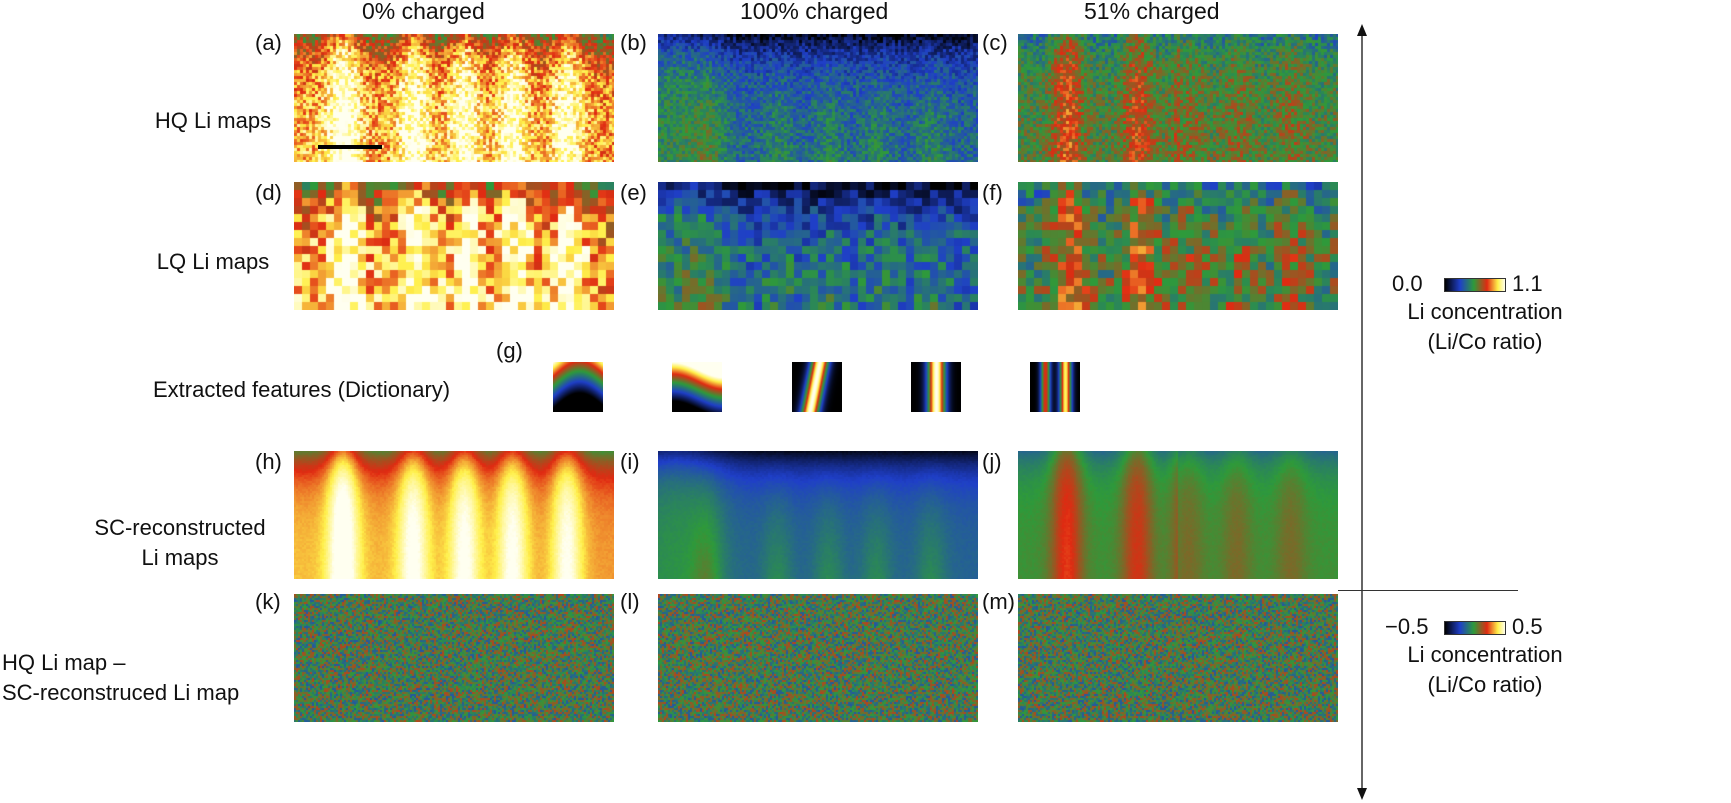 This screenshot has height=803, width=1731. What do you see at coordinates (1178, 98) in the screenshot?
I see `map-panel-c` at bounding box center [1178, 98].